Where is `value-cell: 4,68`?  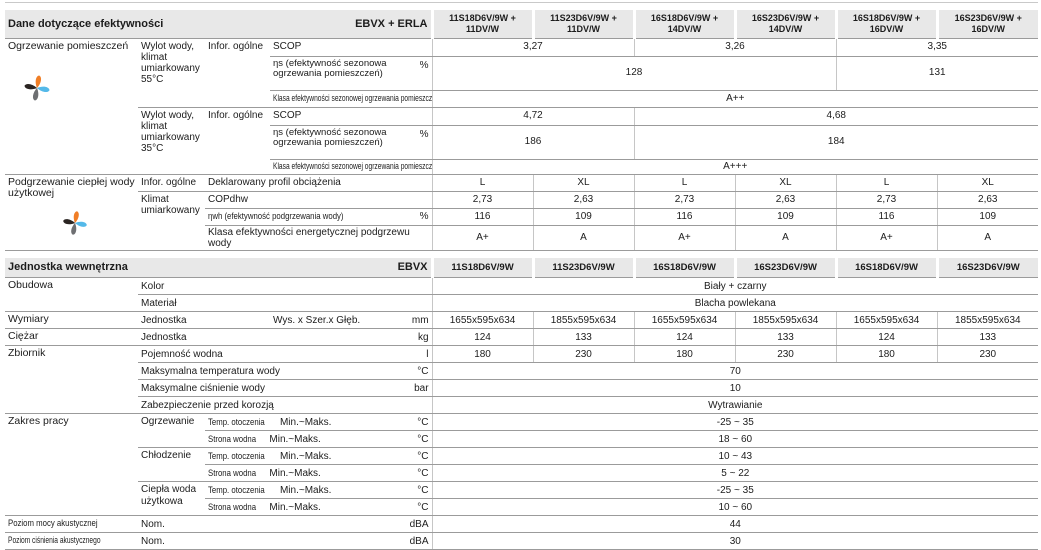 value-cell: 4,68 is located at coordinates (835, 116).